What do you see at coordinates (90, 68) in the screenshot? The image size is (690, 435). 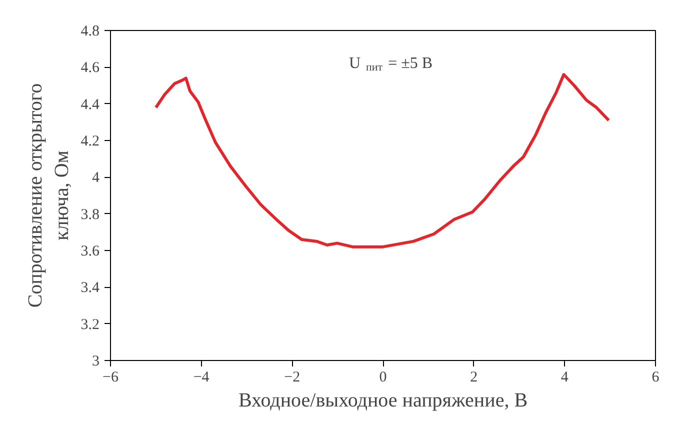 I see `y-tick-label: 4.6` at bounding box center [90, 68].